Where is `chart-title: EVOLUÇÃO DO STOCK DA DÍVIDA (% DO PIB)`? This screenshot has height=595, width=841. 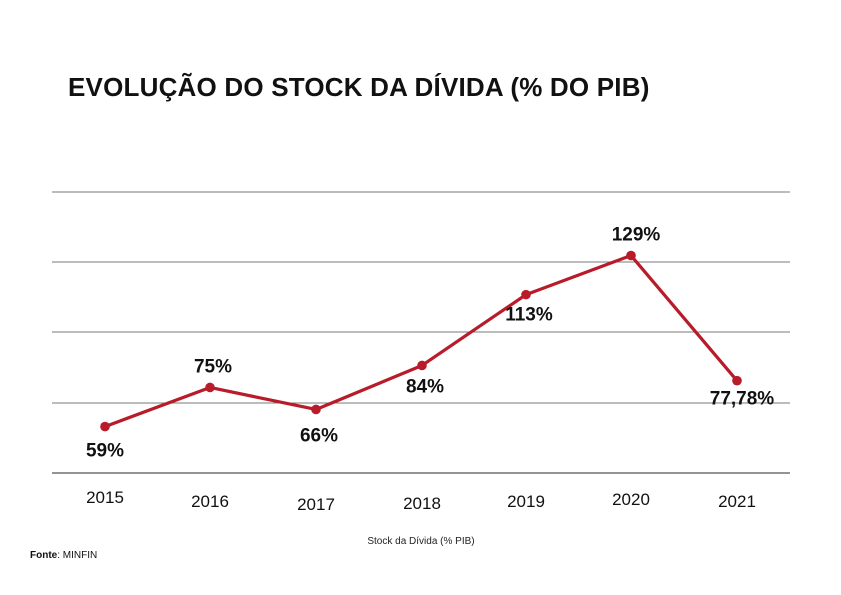 chart-title: EVOLUÇÃO DO STOCK DA DÍVIDA (% DO PIB) is located at coordinates (359, 87).